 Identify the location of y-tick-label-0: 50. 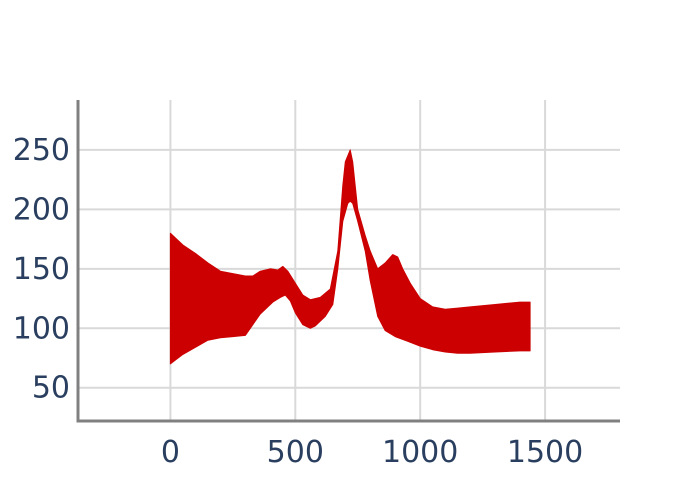
(51, 388).